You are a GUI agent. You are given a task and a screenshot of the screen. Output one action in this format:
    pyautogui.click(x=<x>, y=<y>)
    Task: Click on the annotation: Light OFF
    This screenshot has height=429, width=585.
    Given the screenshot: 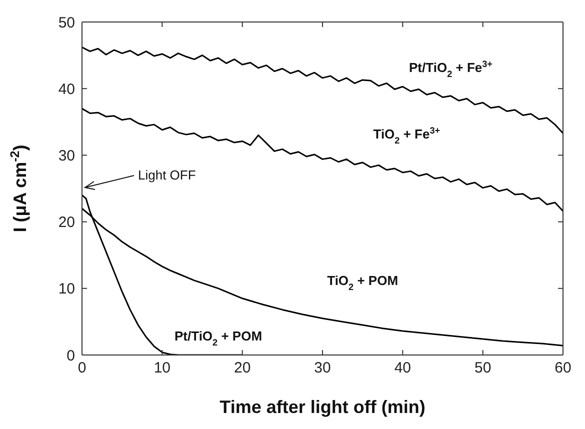 What is the action you would take?
    pyautogui.click(x=167, y=175)
    